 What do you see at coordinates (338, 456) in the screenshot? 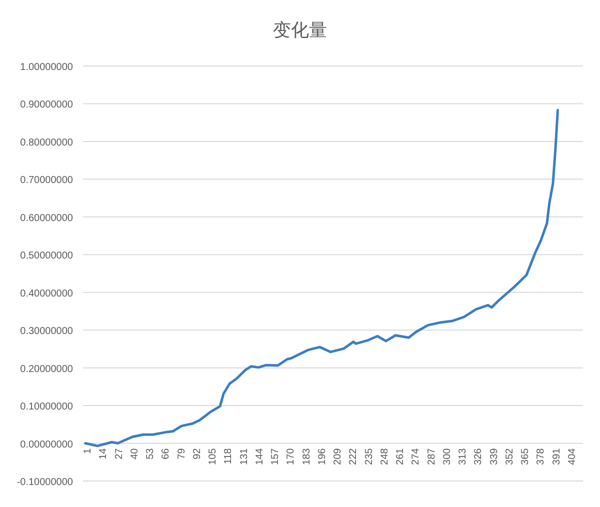
I see `x-tick-label: 209` at bounding box center [338, 456].